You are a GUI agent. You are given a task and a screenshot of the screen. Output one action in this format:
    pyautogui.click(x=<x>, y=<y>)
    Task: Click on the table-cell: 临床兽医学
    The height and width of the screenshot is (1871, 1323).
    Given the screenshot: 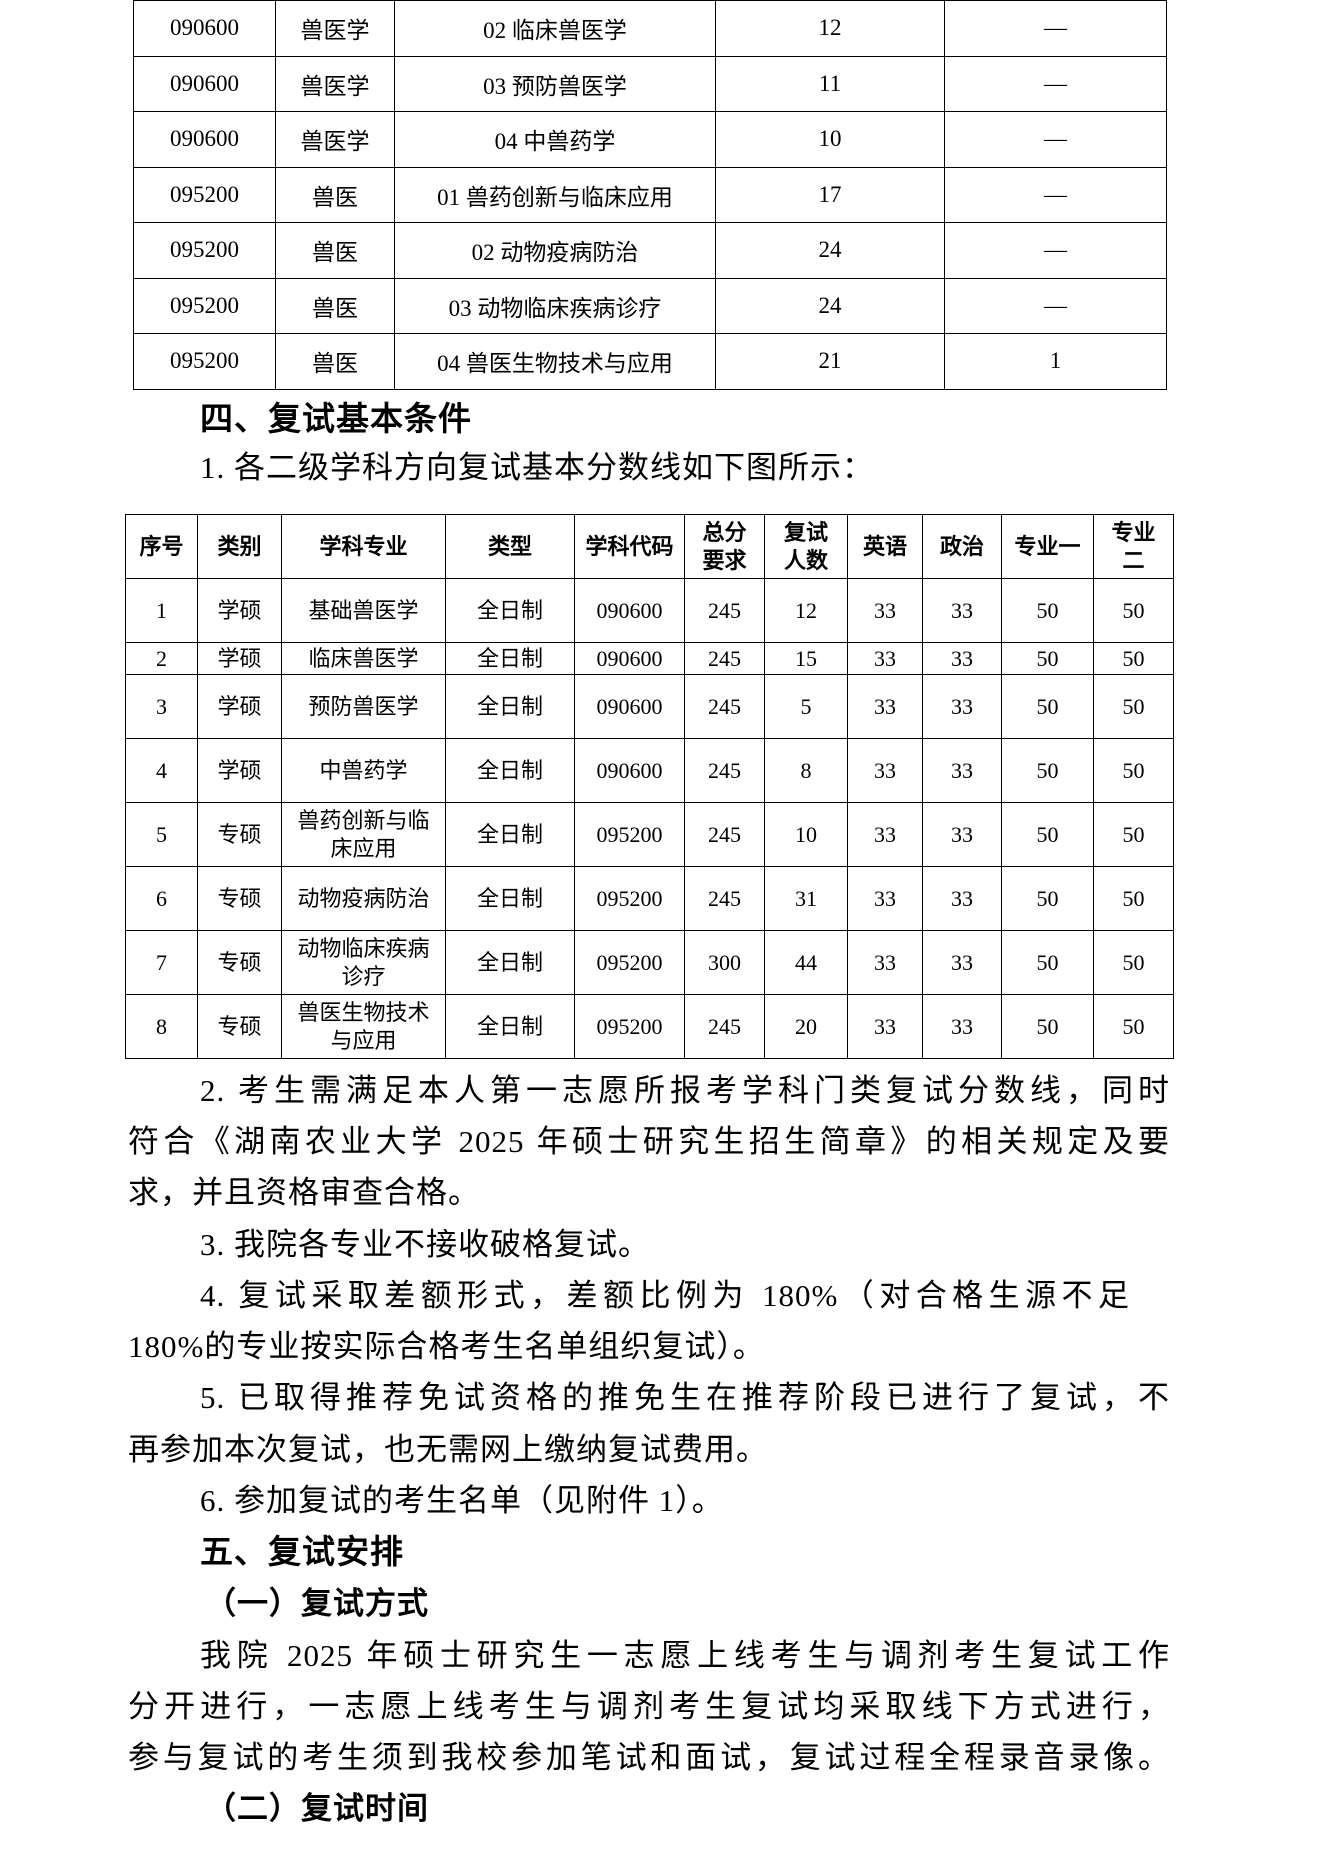 What is the action you would take?
    pyautogui.click(x=363, y=658)
    